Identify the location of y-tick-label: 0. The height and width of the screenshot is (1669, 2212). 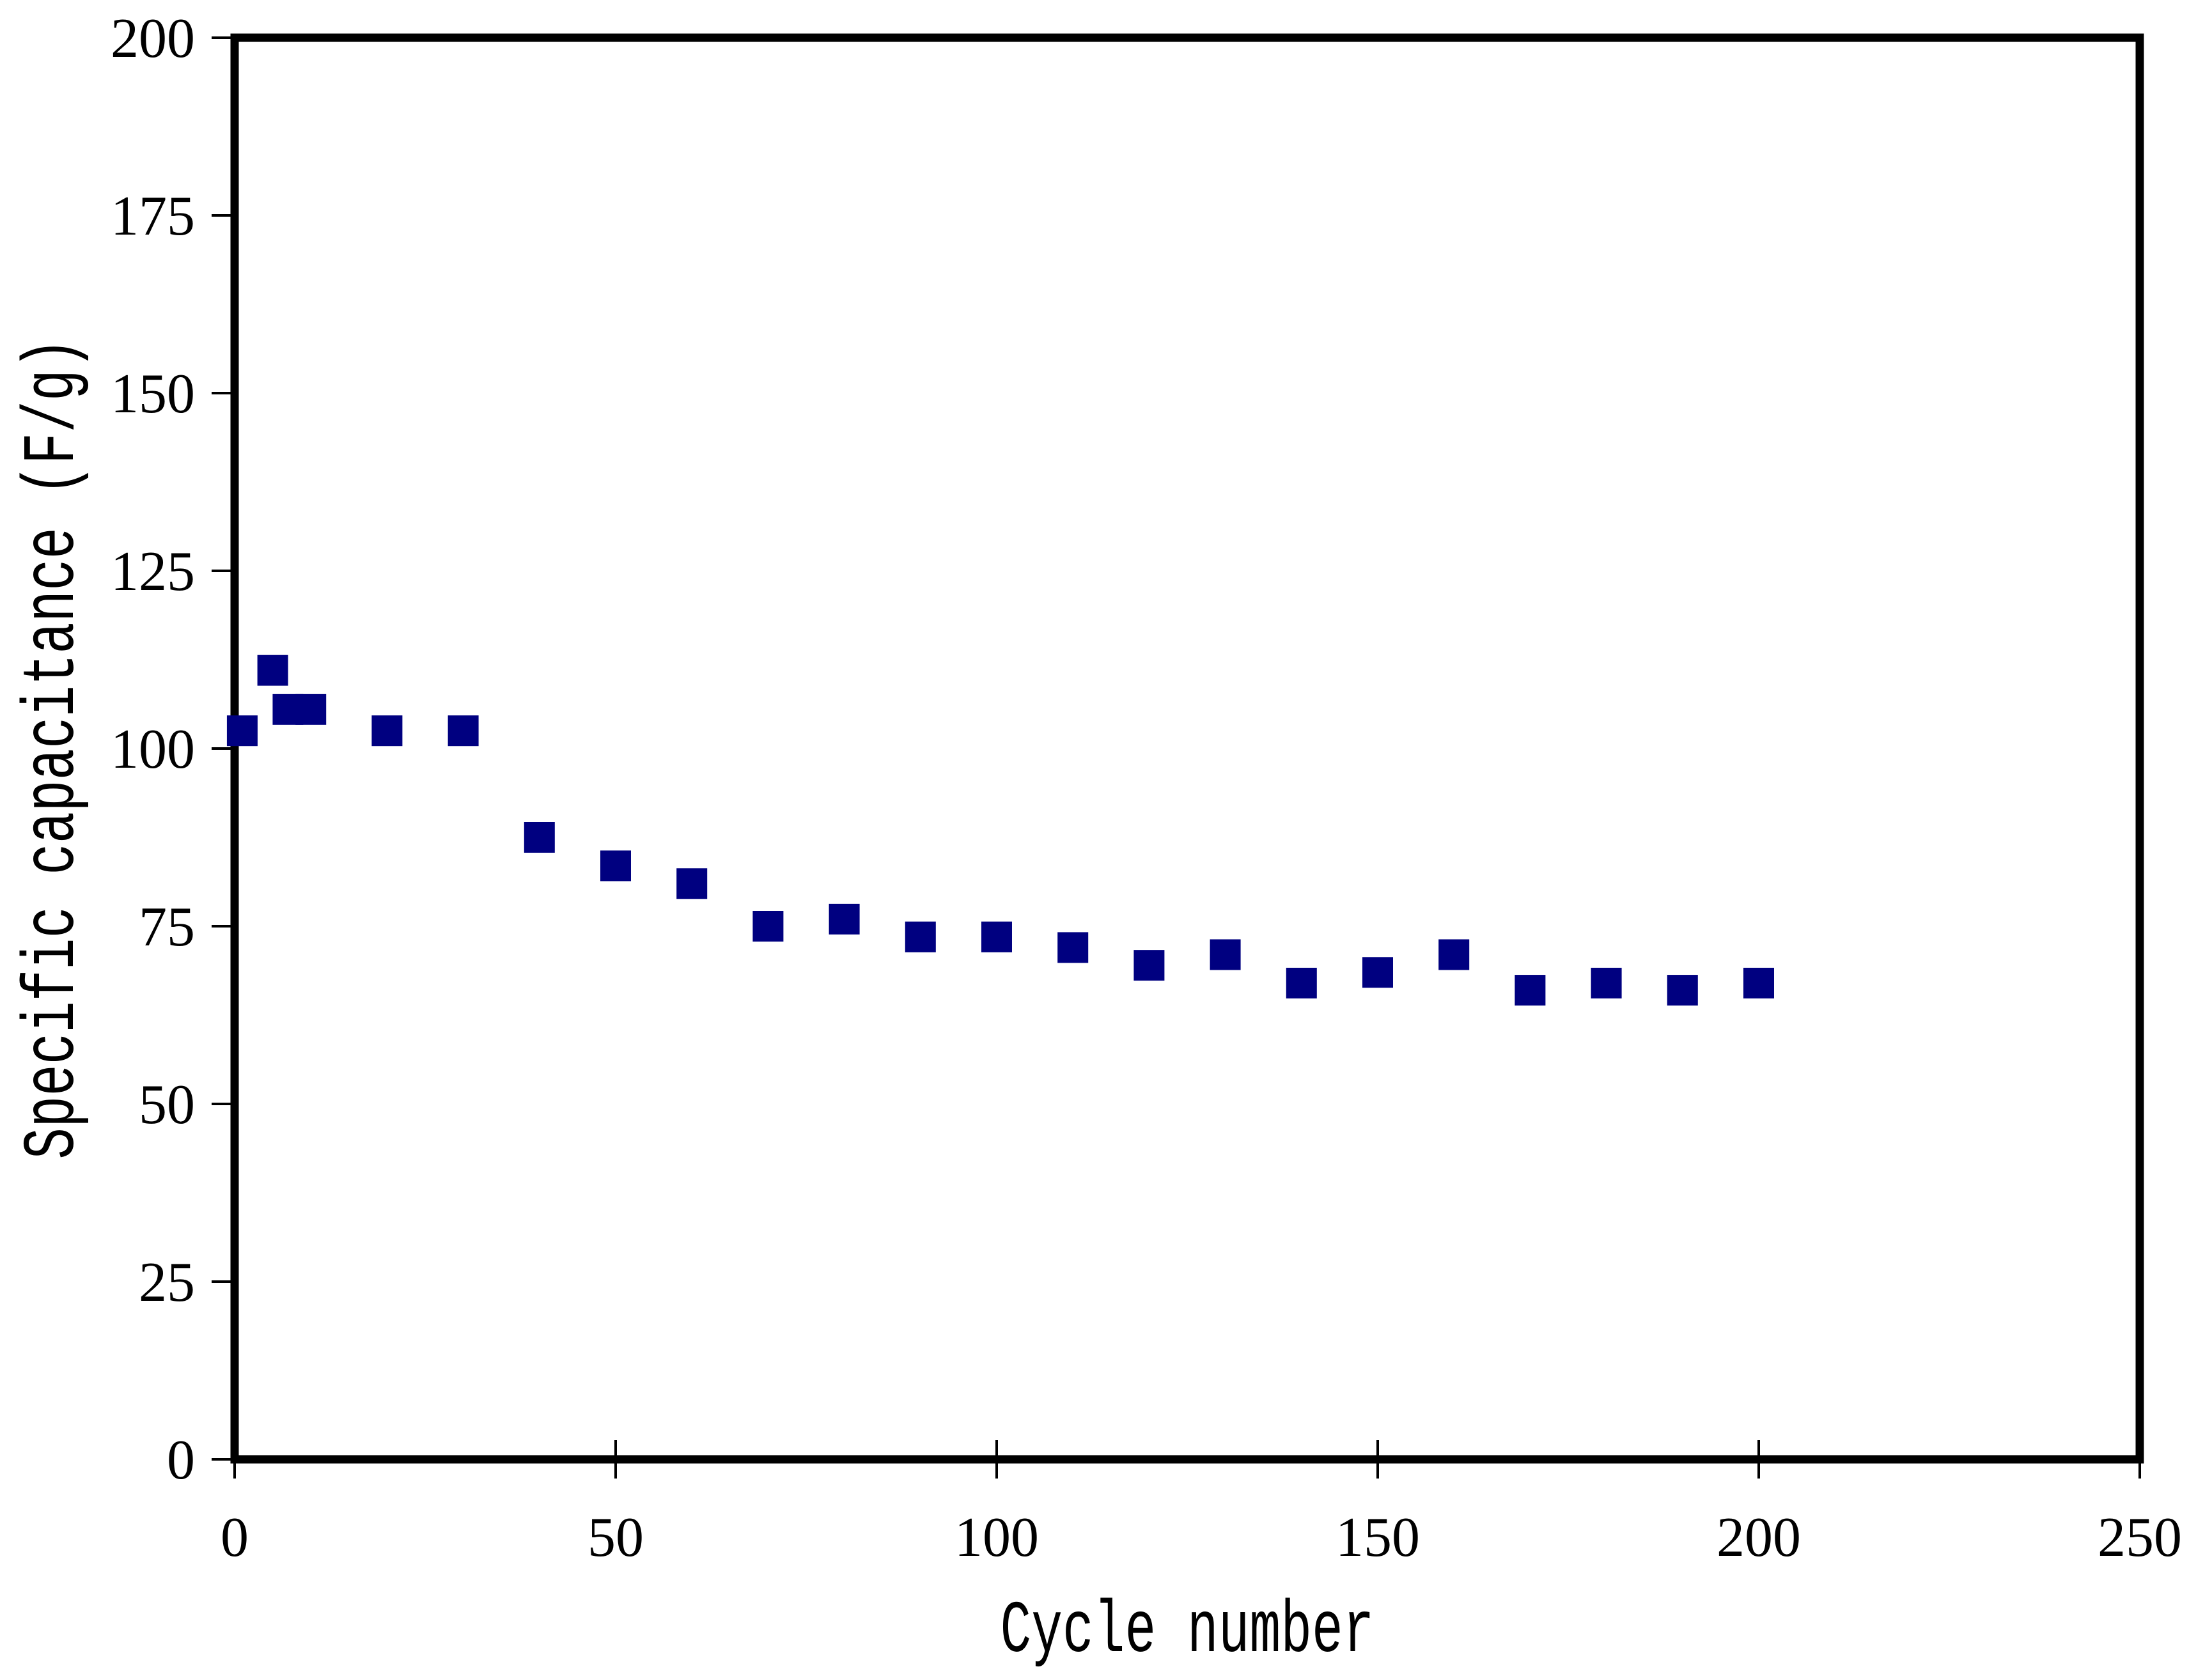
(181, 1460).